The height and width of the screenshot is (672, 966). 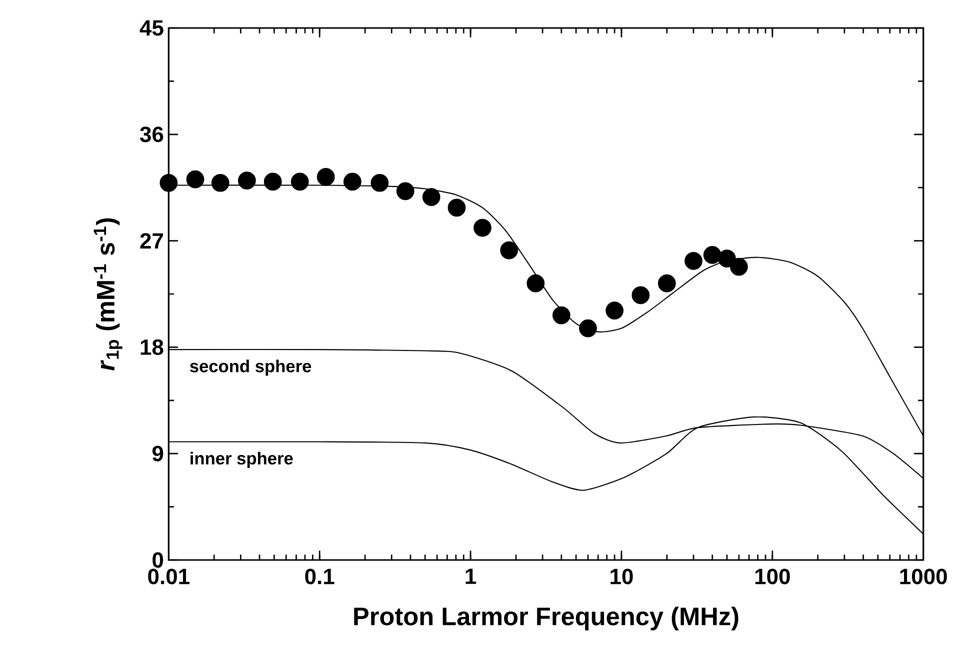 I want to click on y-tick-label: 36, so click(x=152, y=134).